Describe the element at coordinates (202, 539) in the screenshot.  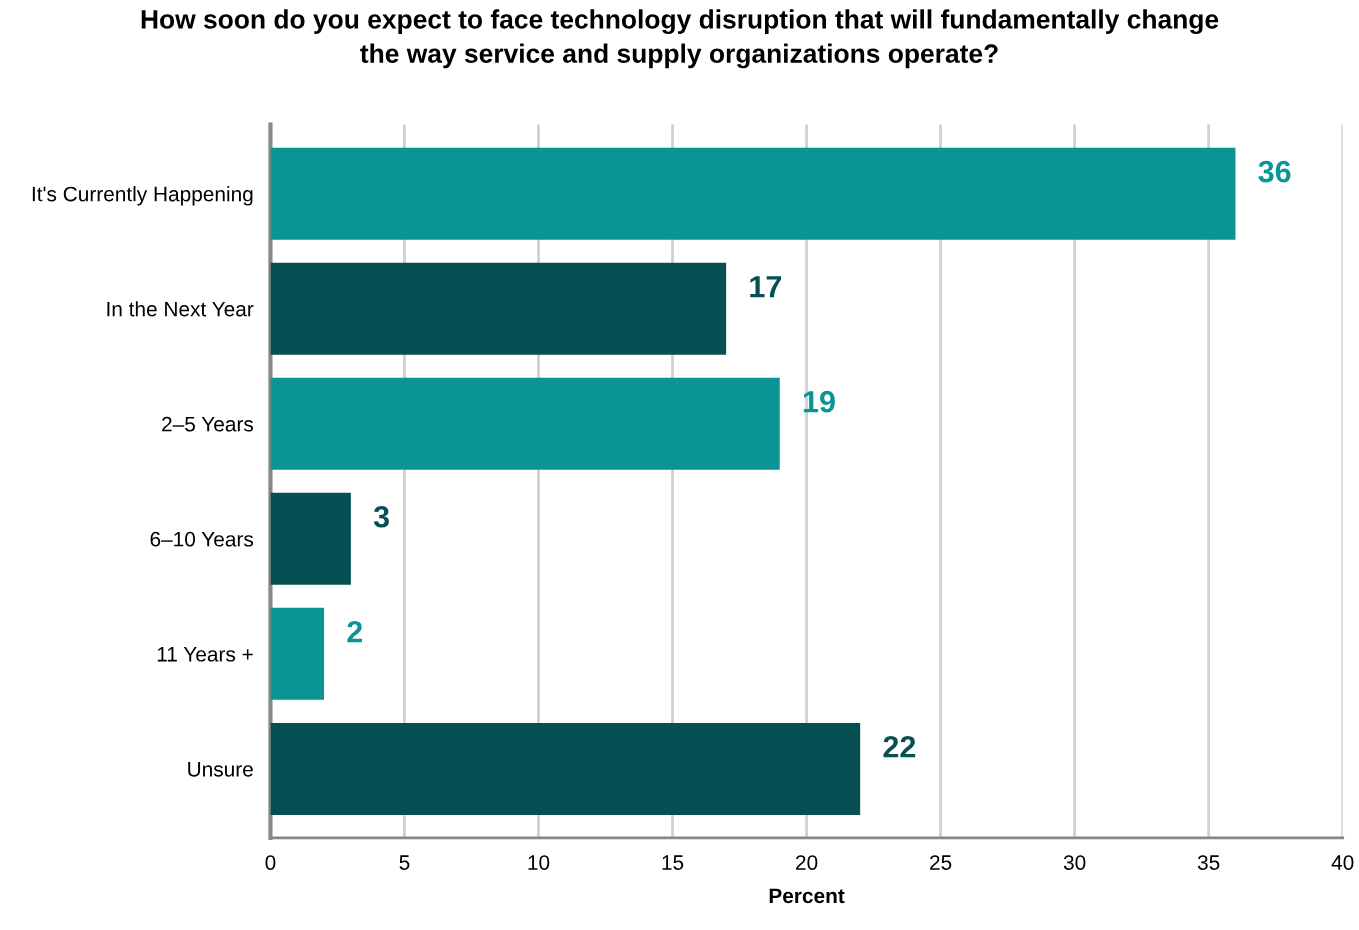
I see `y-tick-label: 6–10 Years` at that location.